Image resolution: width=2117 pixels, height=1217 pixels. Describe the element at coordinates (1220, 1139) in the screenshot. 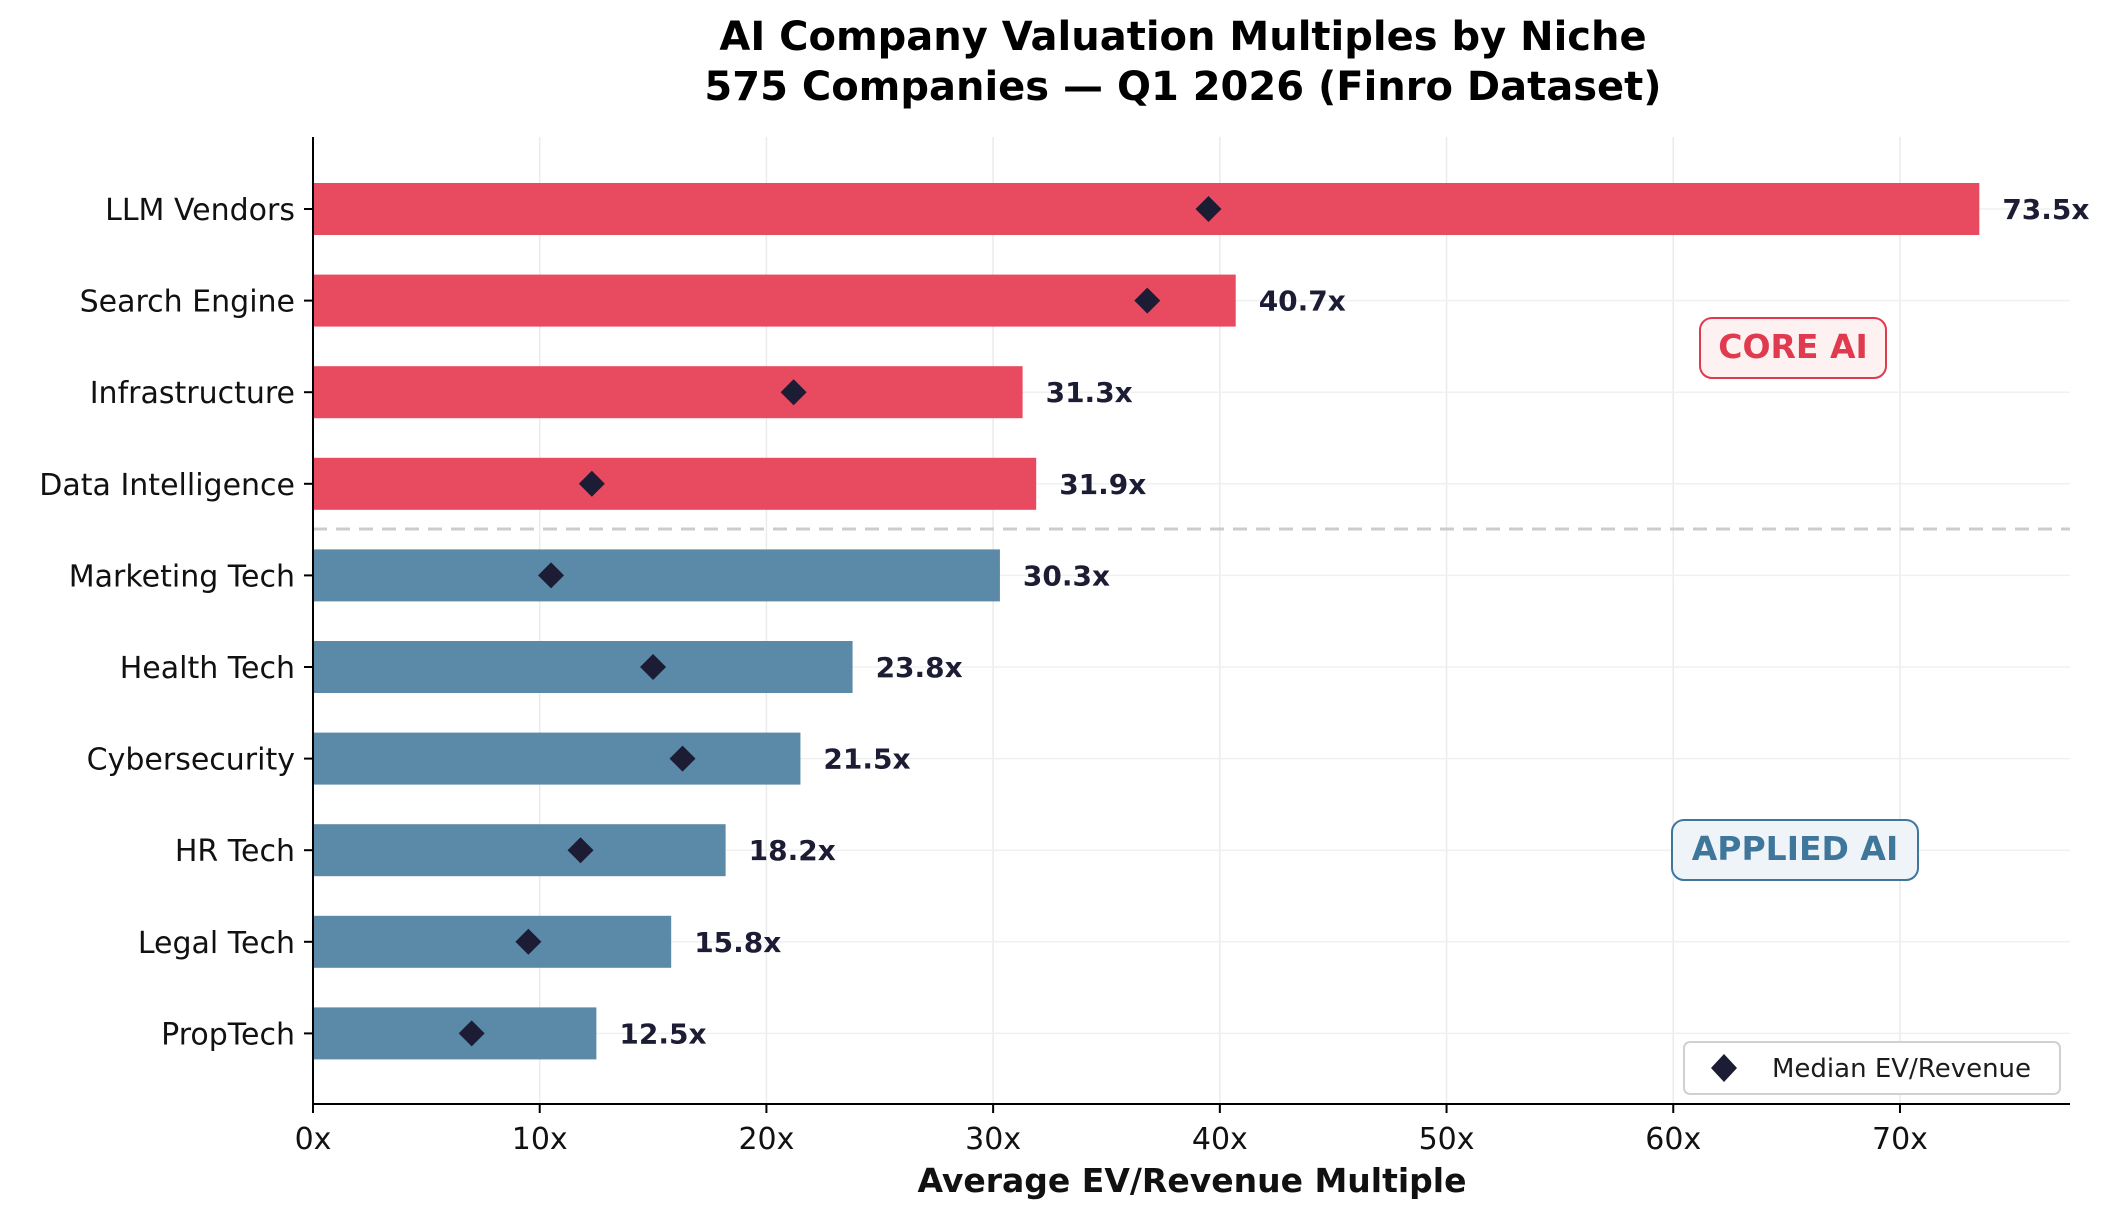

I see `x-tick-label: 40x` at that location.